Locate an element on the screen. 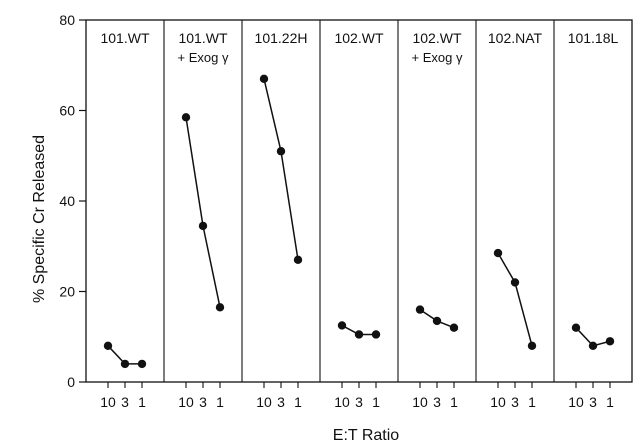 This screenshot has width=639, height=447. panel-7: 101.18L 10 3 1 is located at coordinates (593, 220).